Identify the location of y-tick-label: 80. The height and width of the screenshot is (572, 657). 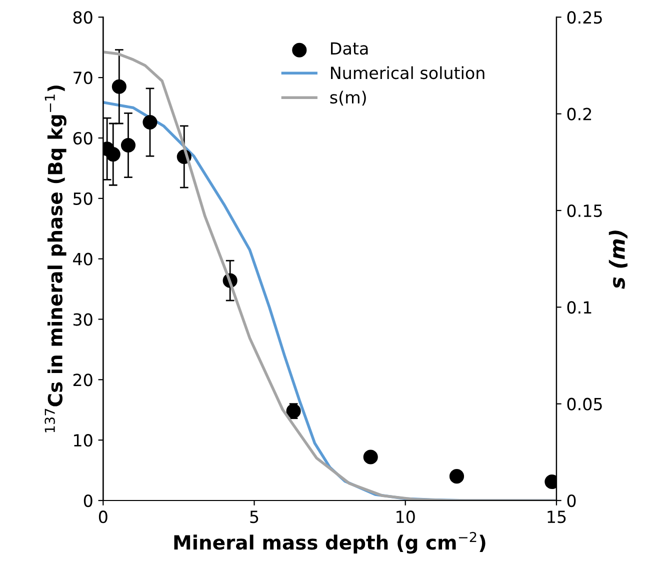
(82, 17).